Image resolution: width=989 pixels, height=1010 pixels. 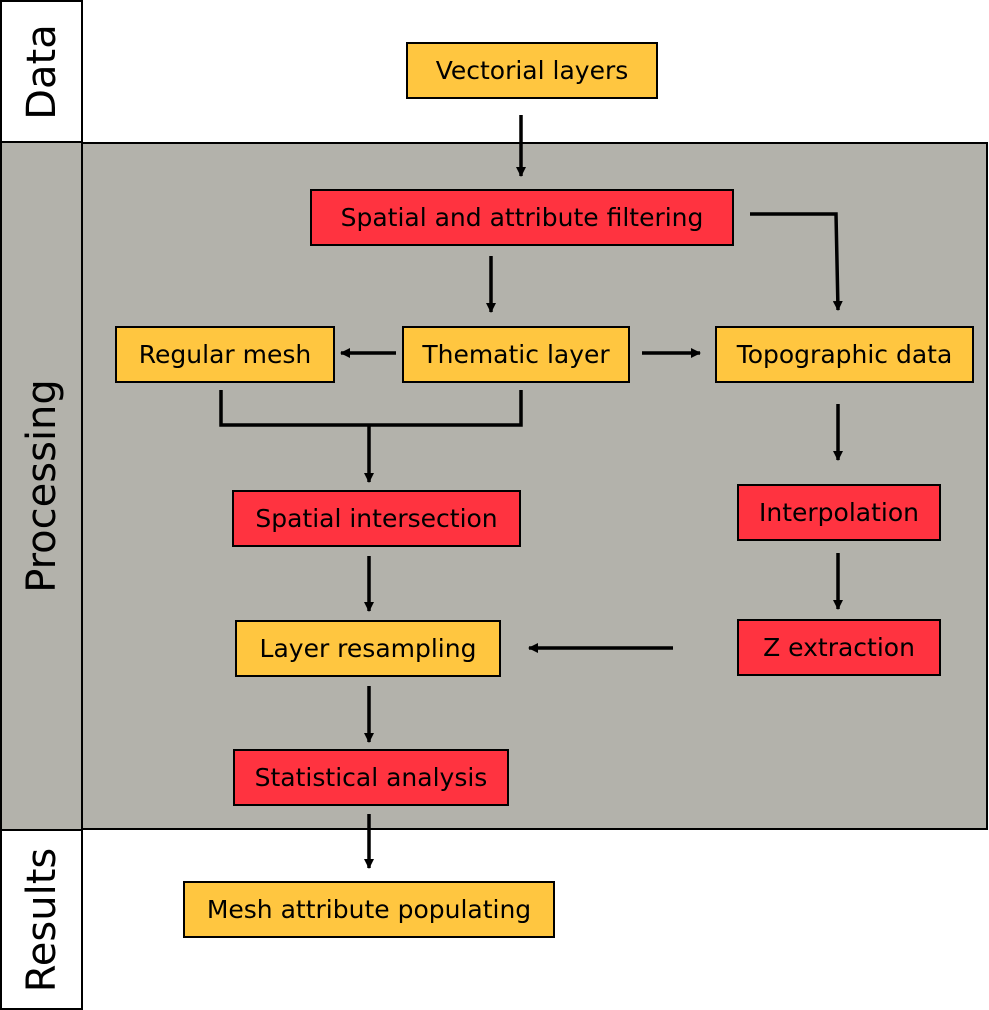 I want to click on node-mesh-attribute-populating: Mesh attribute populating, so click(x=369, y=909).